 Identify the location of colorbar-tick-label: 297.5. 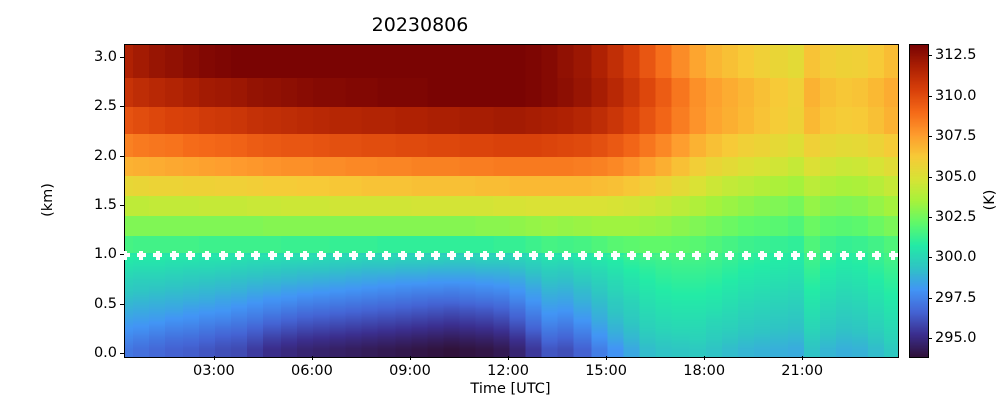
(956, 297).